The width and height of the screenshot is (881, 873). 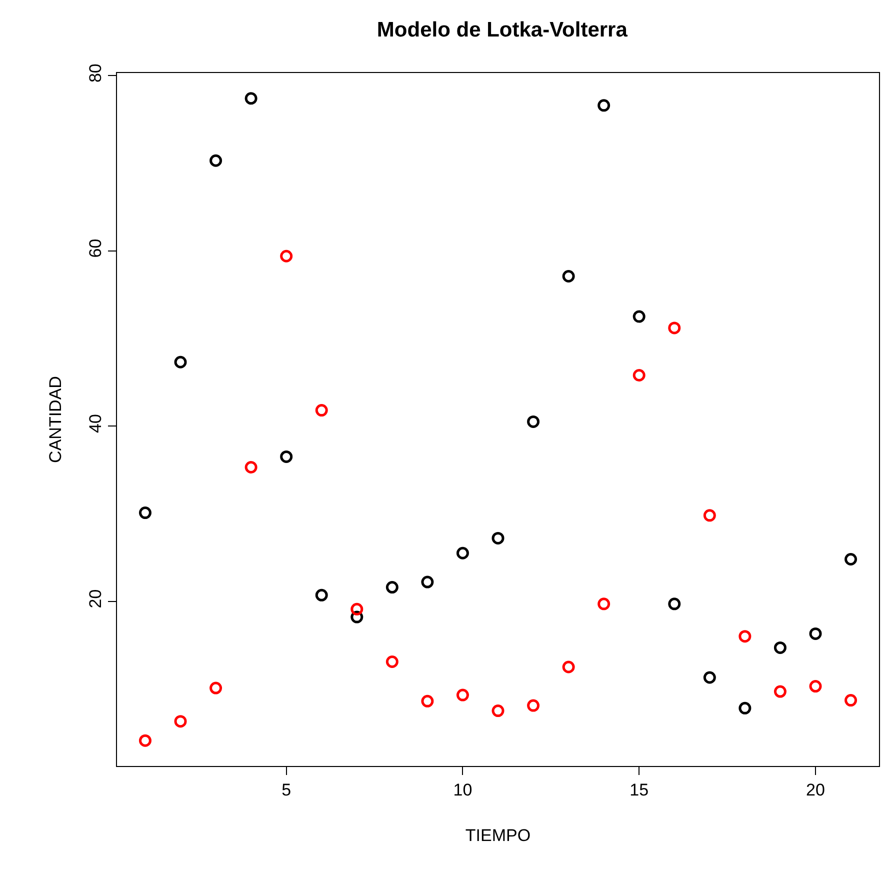 I want to click on chart-title: Modelo de Lotka-Volterra, so click(x=502, y=30).